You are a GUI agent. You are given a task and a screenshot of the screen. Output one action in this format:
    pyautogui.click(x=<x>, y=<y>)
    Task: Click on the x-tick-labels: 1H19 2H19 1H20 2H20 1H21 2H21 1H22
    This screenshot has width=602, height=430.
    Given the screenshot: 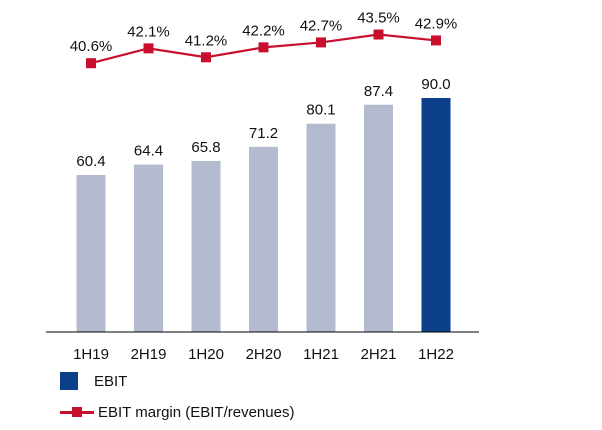 What is the action you would take?
    pyautogui.click(x=263, y=354)
    